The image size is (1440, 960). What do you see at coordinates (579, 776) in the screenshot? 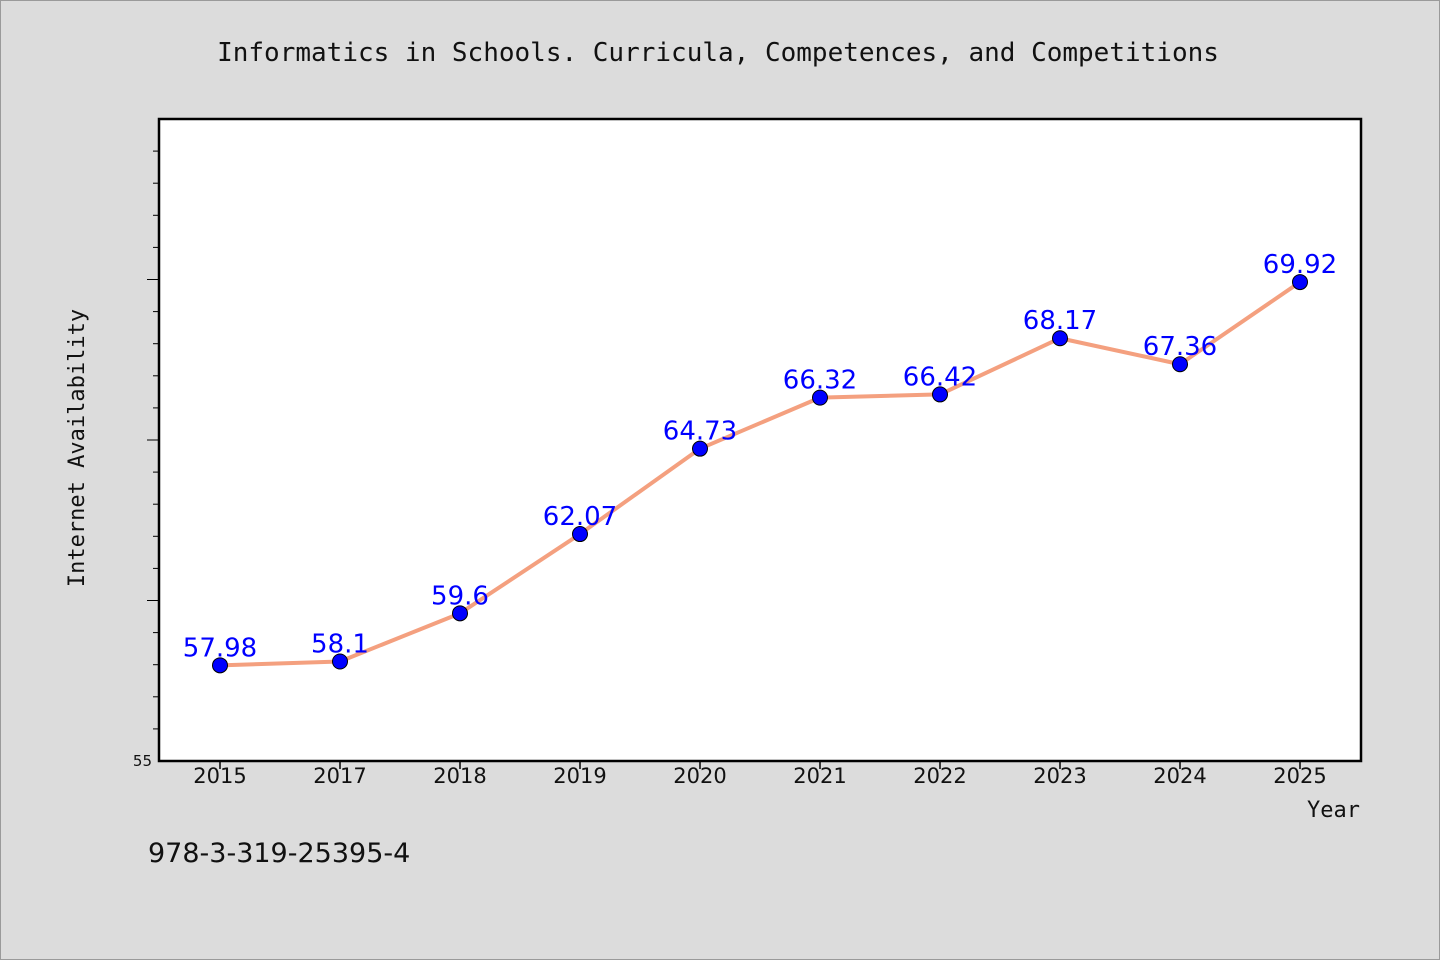
I see `x-tick-label: 2019` at bounding box center [579, 776].